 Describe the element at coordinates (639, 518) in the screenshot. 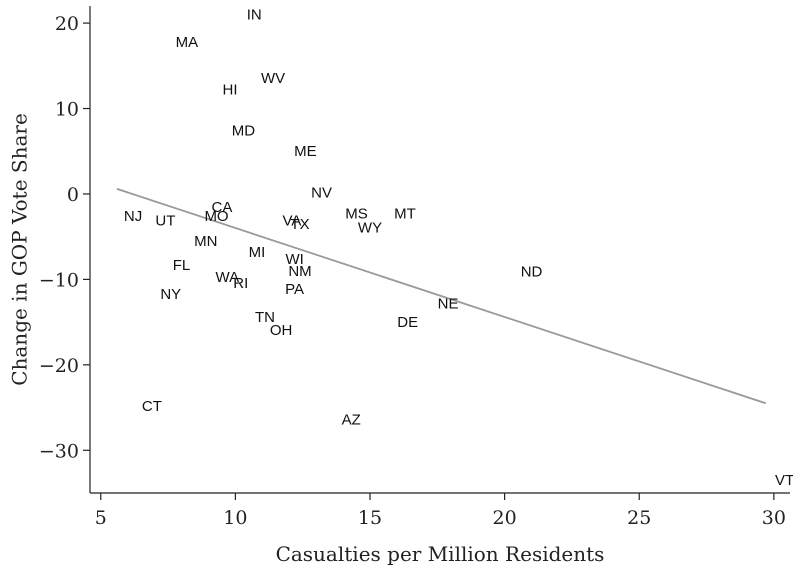

I see `x-tick-label: 25` at that location.